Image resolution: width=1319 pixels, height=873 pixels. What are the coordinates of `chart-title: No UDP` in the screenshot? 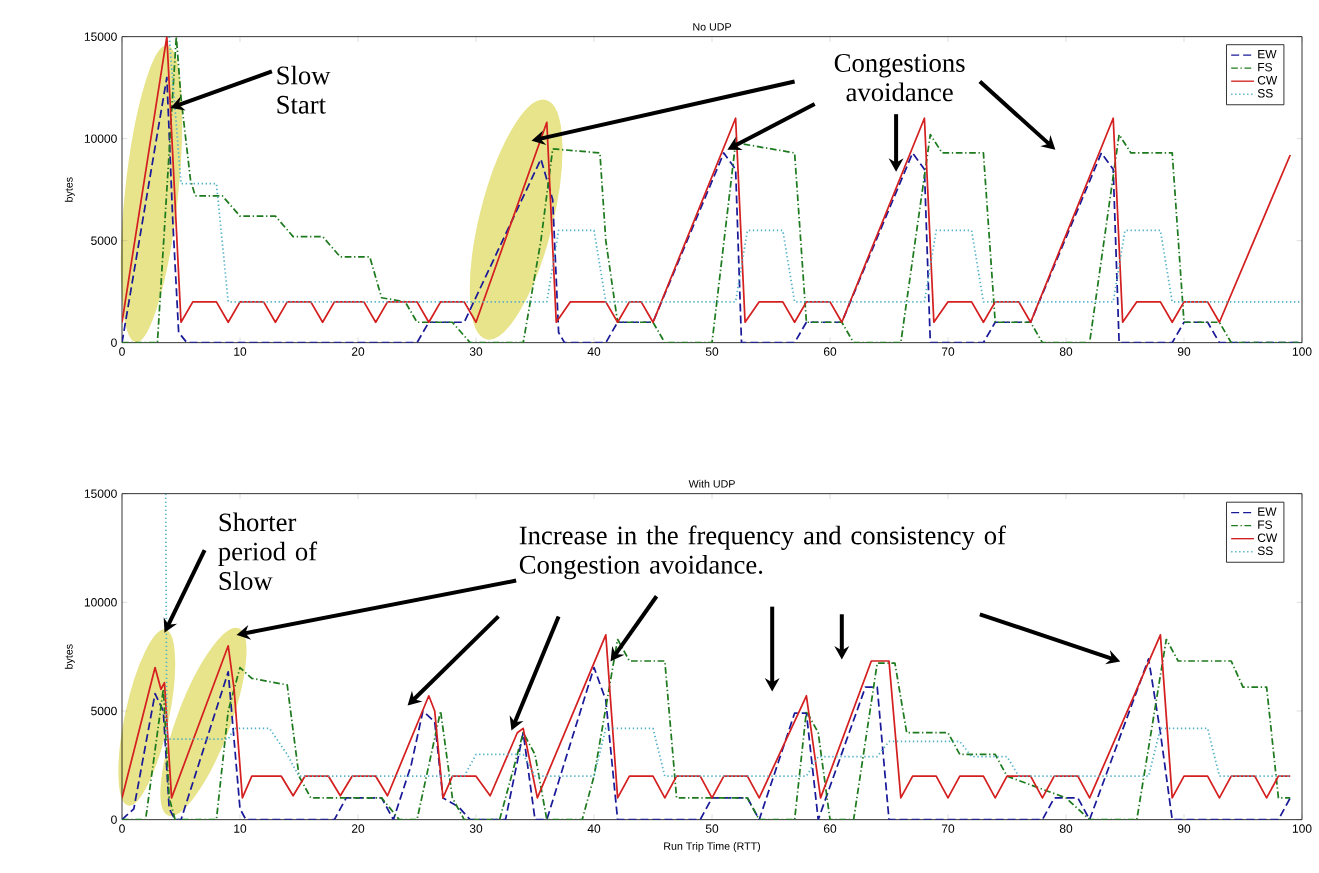 It's located at (712, 27).